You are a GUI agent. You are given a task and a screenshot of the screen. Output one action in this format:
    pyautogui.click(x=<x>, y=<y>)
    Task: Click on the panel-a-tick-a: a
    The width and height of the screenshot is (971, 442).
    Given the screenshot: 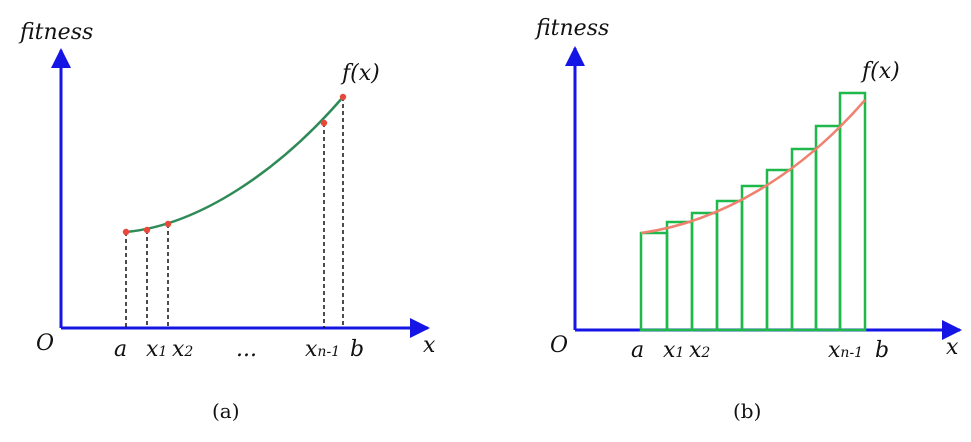 What is the action you would take?
    pyautogui.click(x=120, y=349)
    